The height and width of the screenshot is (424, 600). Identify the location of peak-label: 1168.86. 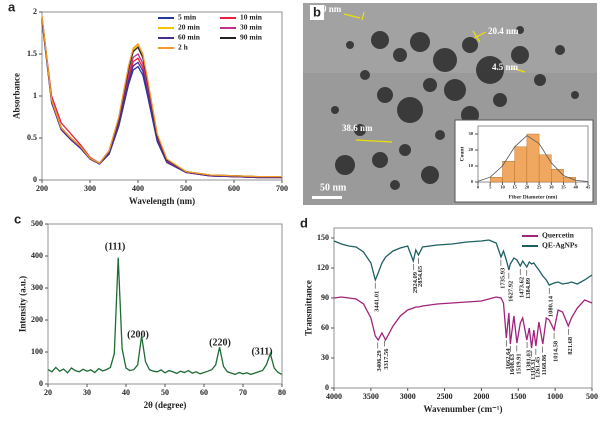
(544, 365).